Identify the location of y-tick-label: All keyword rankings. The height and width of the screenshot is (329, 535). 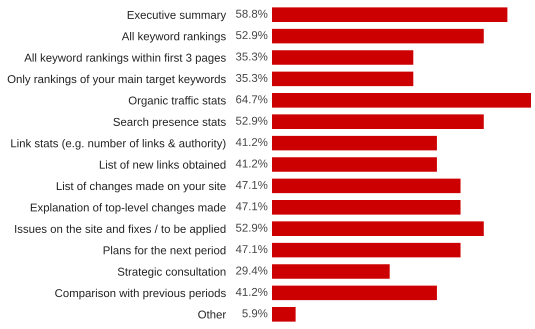
(174, 37).